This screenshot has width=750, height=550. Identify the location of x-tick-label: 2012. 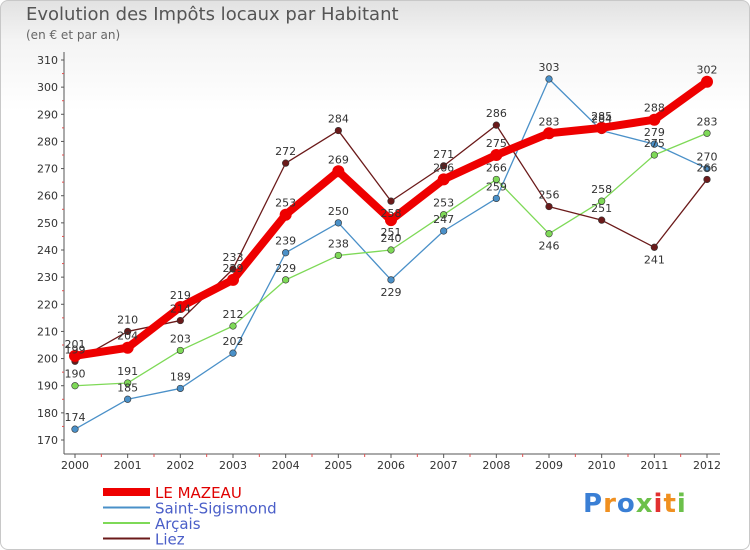
(707, 465).